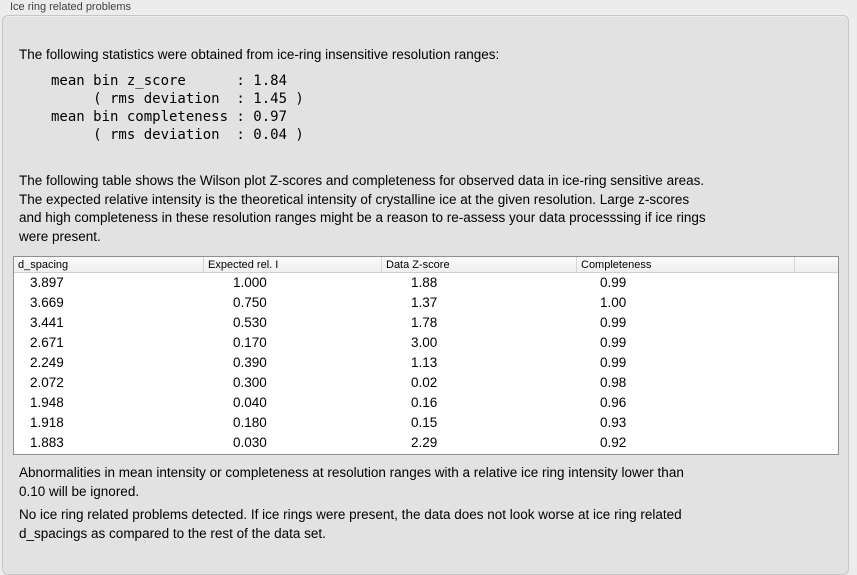 The image size is (857, 575). Describe the element at coordinates (250, 282) in the screenshot. I see `table-cell: 1.000` at that location.